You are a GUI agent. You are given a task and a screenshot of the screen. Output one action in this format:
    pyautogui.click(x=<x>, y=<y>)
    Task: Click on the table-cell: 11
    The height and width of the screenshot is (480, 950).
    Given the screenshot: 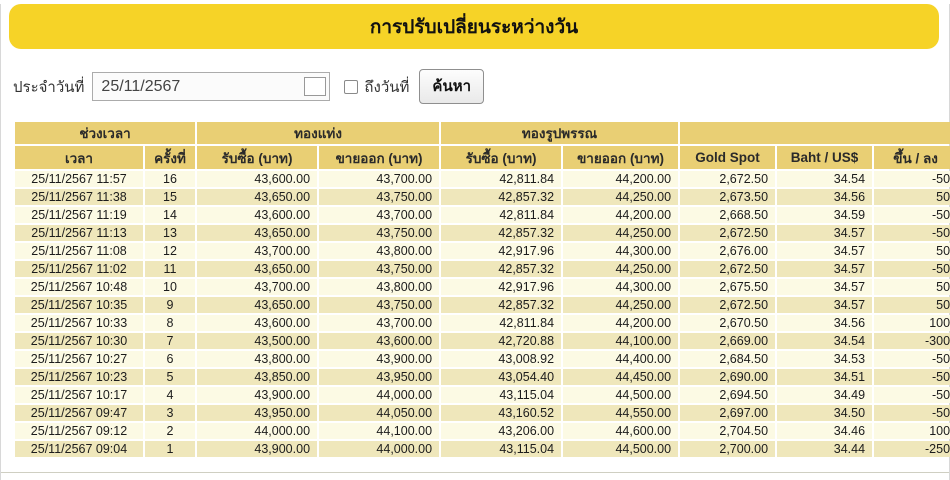 What is the action you would take?
    pyautogui.click(x=170, y=269)
    